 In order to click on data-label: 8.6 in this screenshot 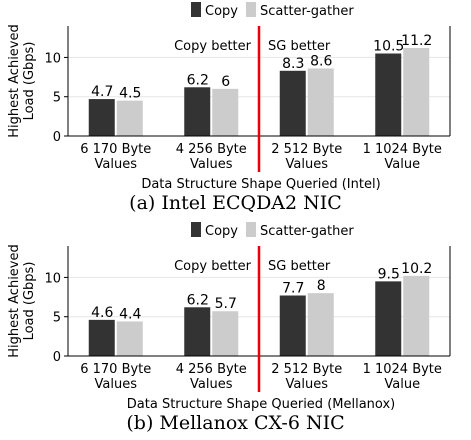, I will do `click(321, 61)`.